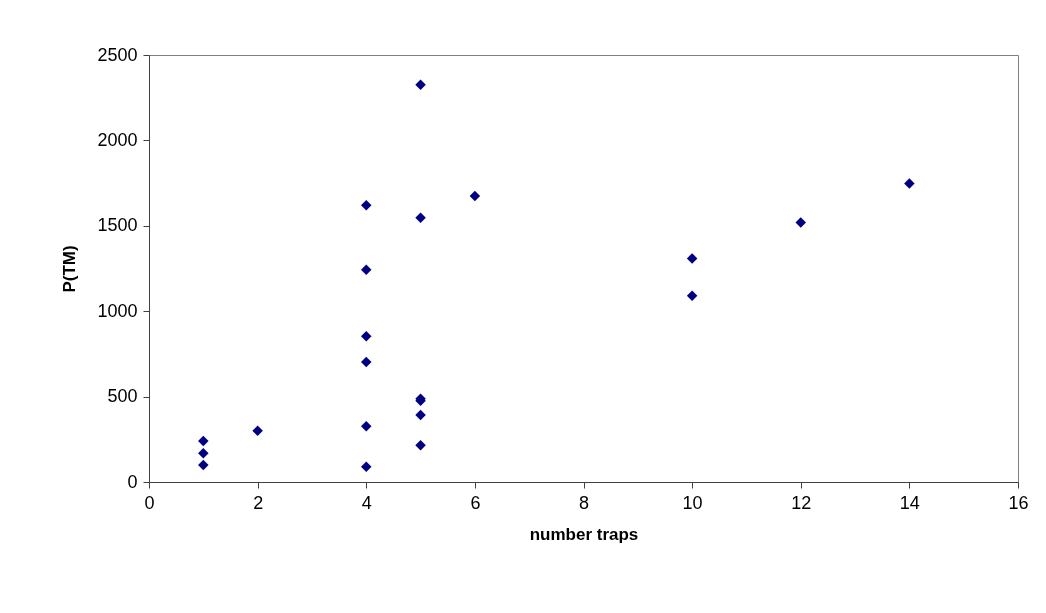 Image resolution: width=1046 pixels, height=613 pixels. What do you see at coordinates (475, 502) in the screenshot?
I see `x-tick-label: 6` at bounding box center [475, 502].